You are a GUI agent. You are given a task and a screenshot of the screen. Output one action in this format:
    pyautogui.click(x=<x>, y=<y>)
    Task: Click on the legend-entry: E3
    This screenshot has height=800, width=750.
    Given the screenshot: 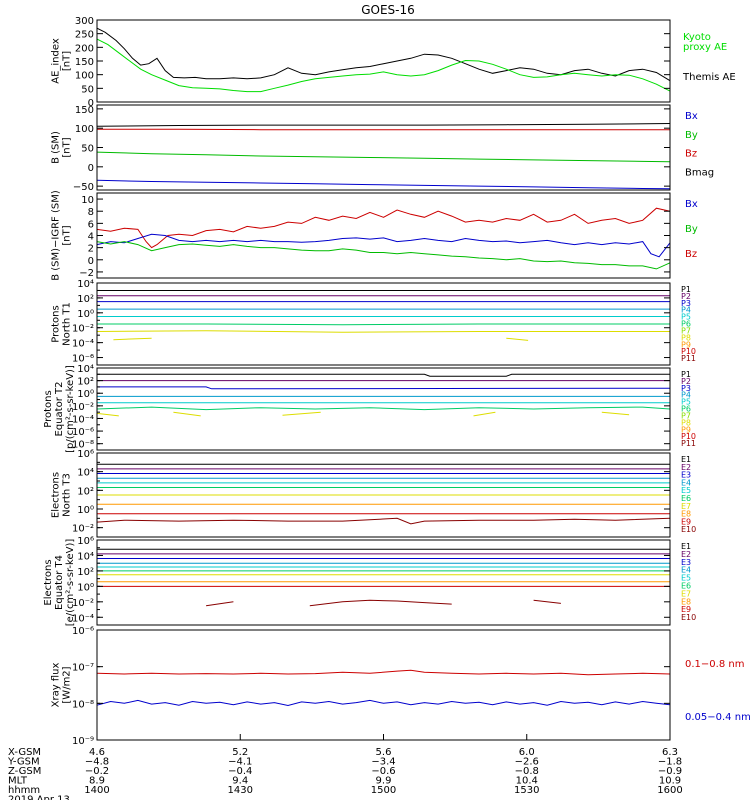 What is the action you would take?
    pyautogui.click(x=686, y=475)
    